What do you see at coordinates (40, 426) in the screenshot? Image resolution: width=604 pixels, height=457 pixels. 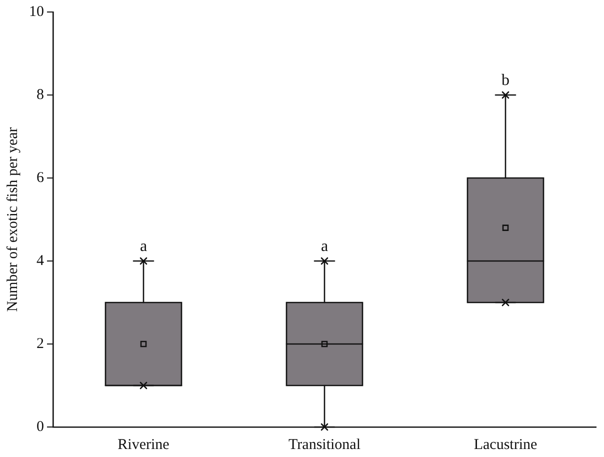 I see `y-tick-label: 0` at bounding box center [40, 426].